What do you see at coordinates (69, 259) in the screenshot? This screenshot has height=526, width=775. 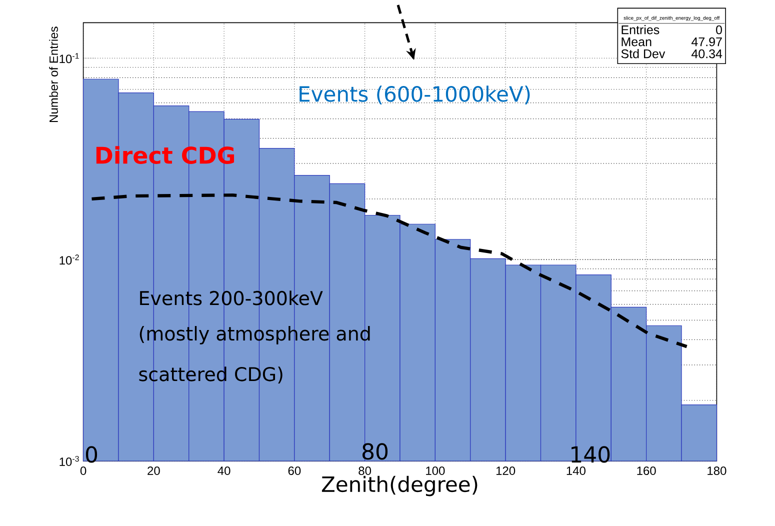 I see `y-tick-label: 10$^{-2}$` at bounding box center [69, 259].